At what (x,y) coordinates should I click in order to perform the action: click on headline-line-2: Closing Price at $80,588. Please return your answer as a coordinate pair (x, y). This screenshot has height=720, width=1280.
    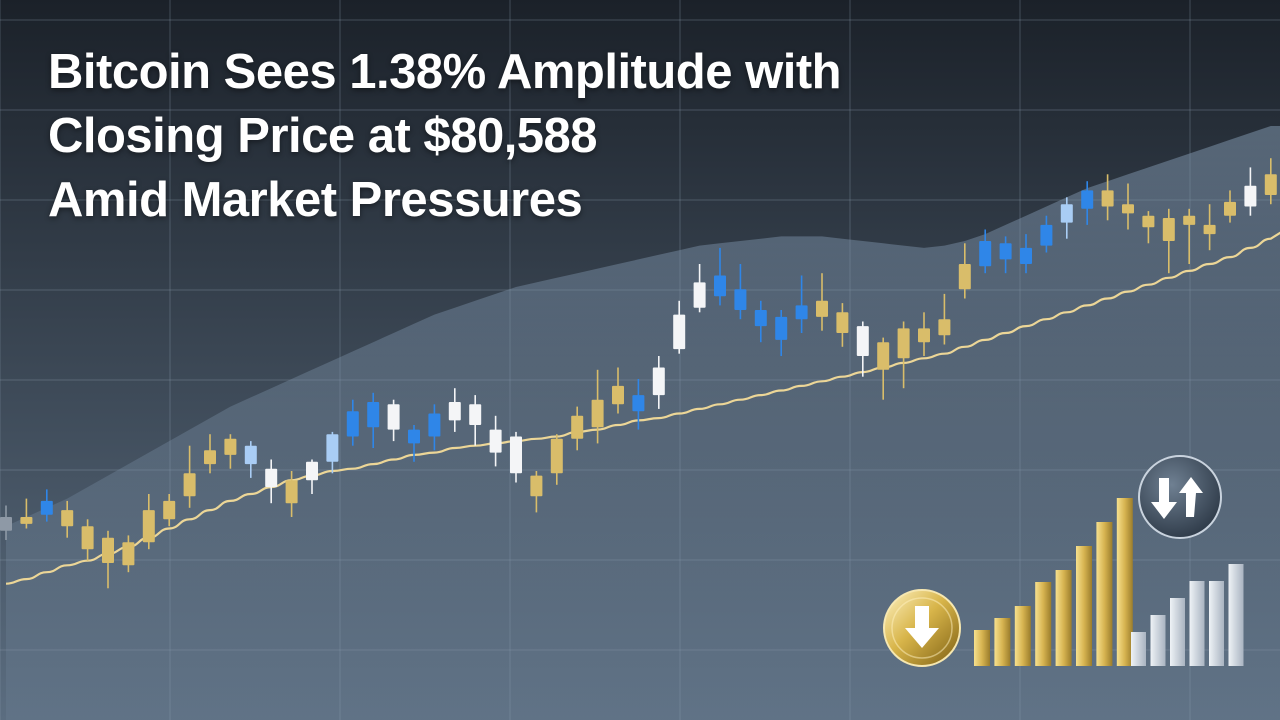
    Looking at the image, I should click on (323, 136).